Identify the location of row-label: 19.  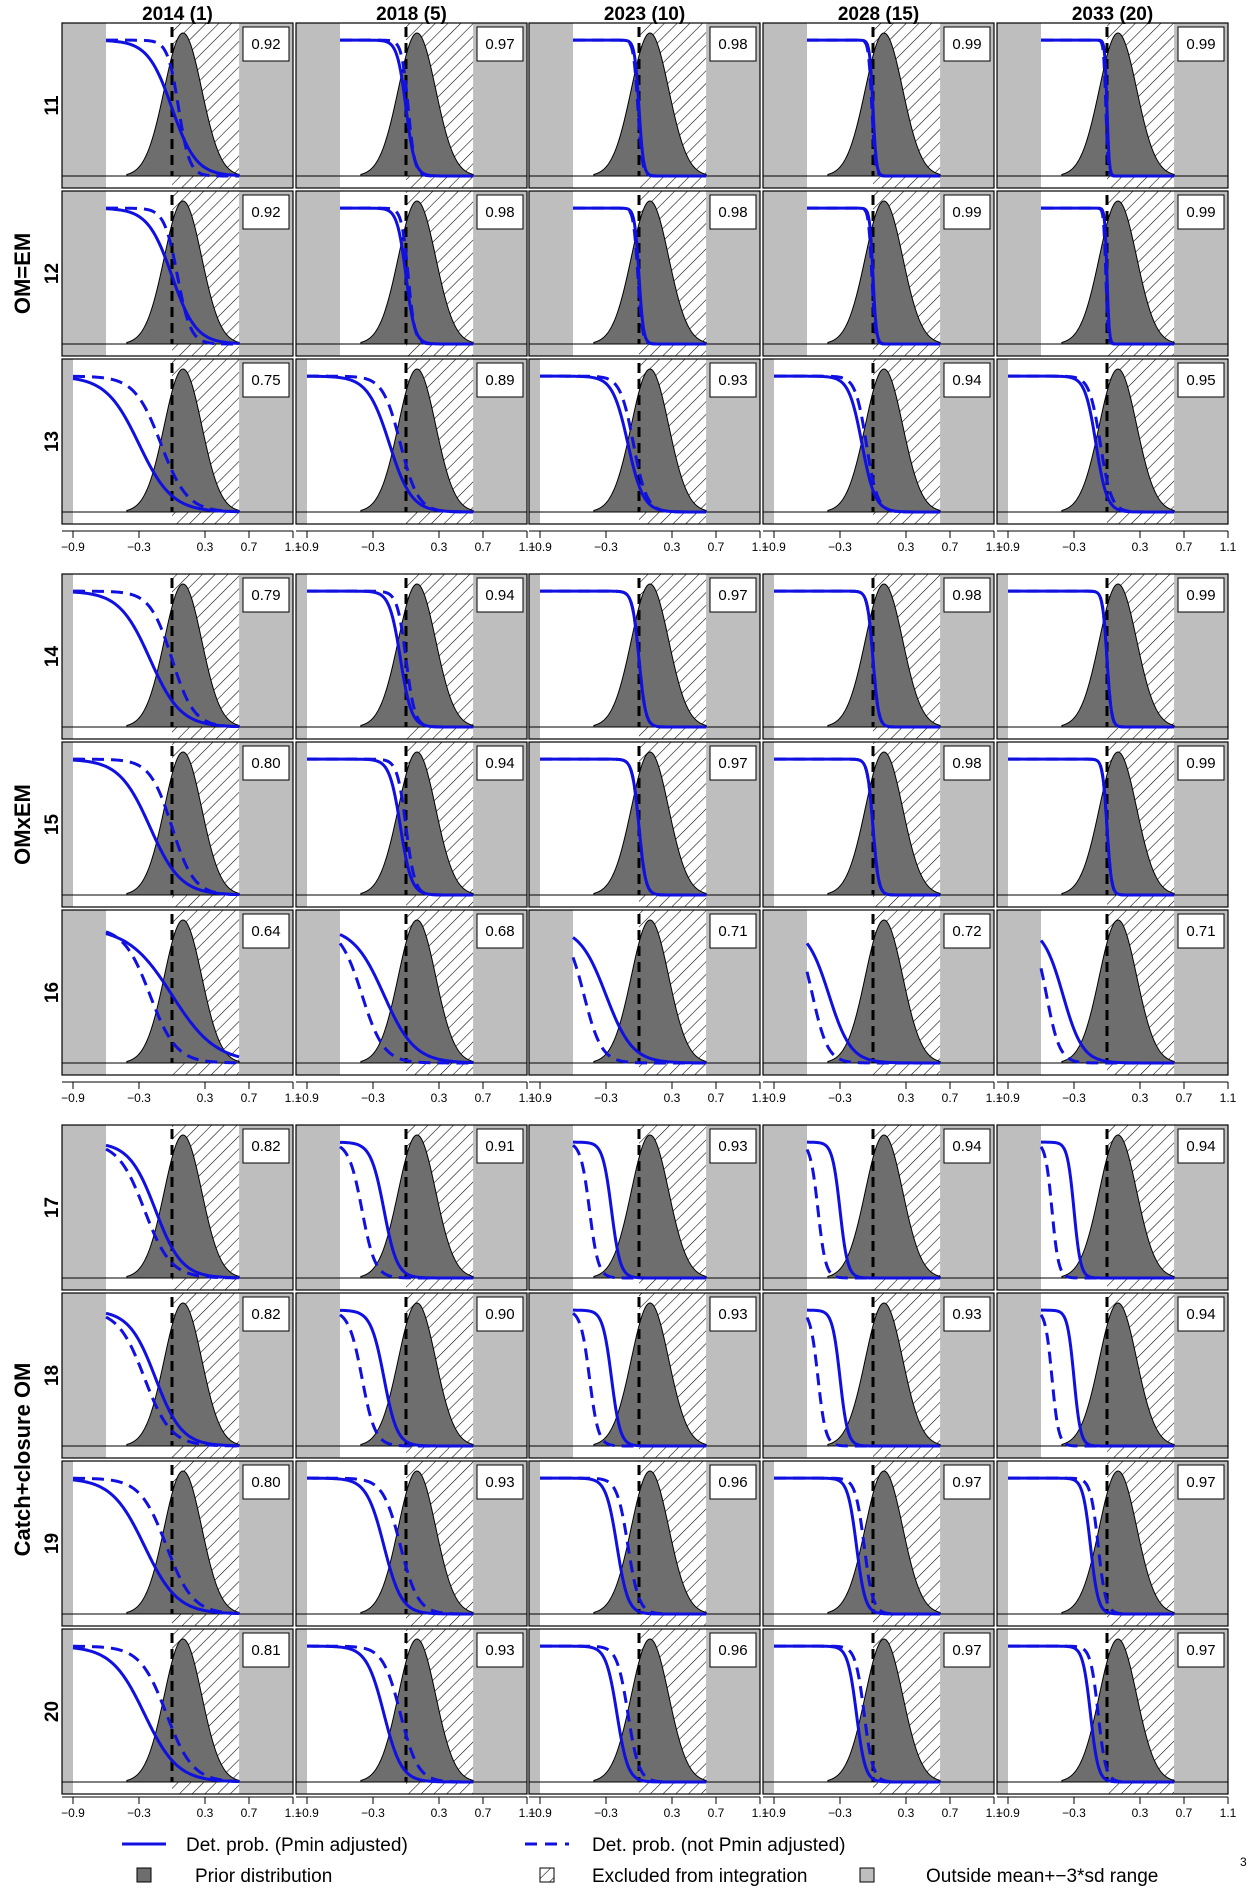
(52, 1543).